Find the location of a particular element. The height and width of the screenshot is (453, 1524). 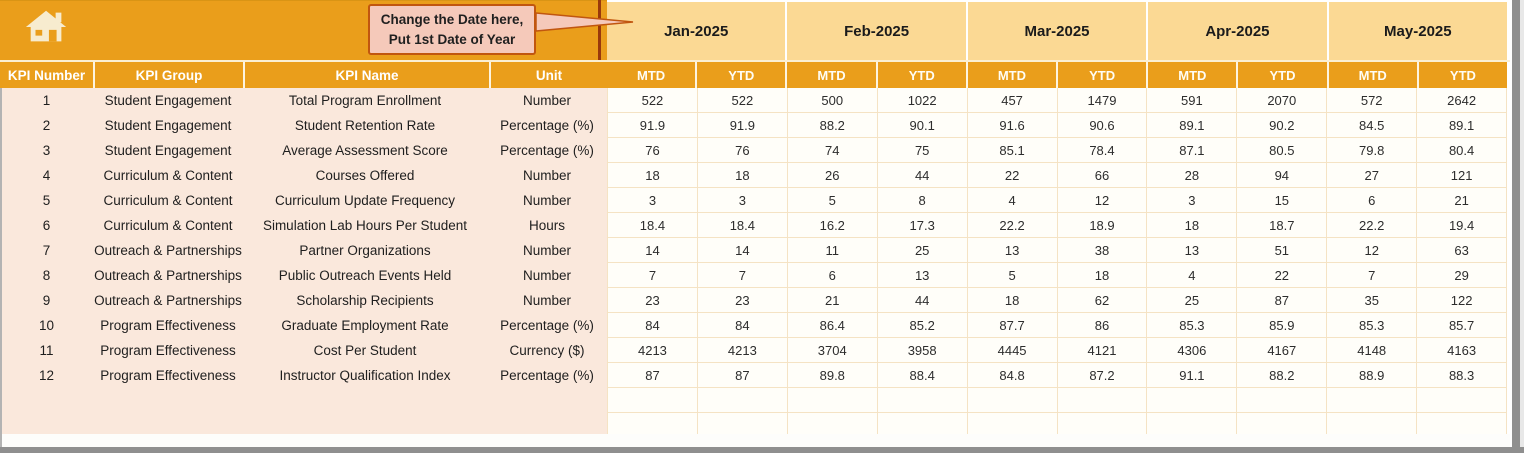

value-cell: 2642 is located at coordinates (1462, 100).